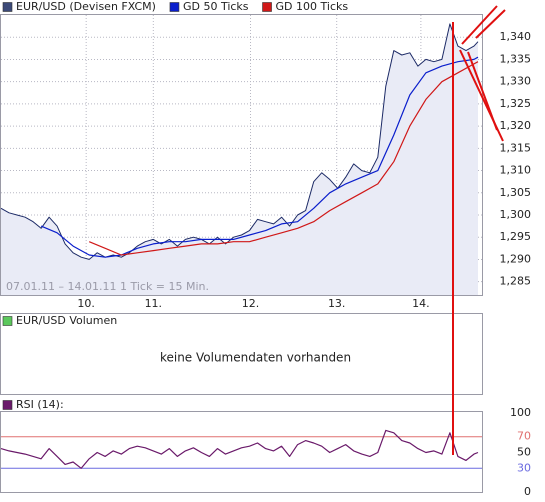  What do you see at coordinates (516, 81) in the screenshot?
I see `y-tick-label: 1,330` at bounding box center [516, 81].